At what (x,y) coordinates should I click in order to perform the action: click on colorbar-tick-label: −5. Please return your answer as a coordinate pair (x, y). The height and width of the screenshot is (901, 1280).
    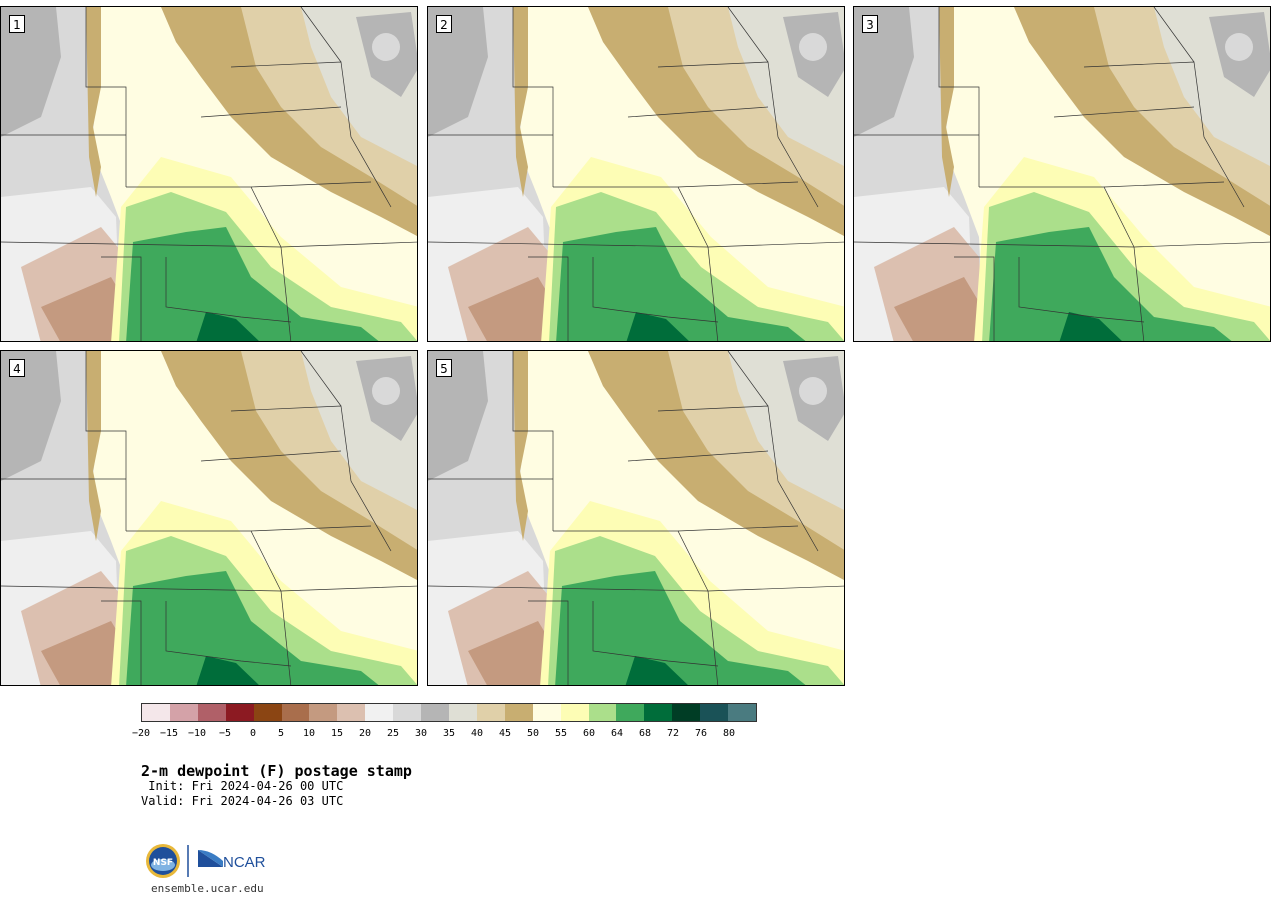
    Looking at the image, I should click on (225, 733).